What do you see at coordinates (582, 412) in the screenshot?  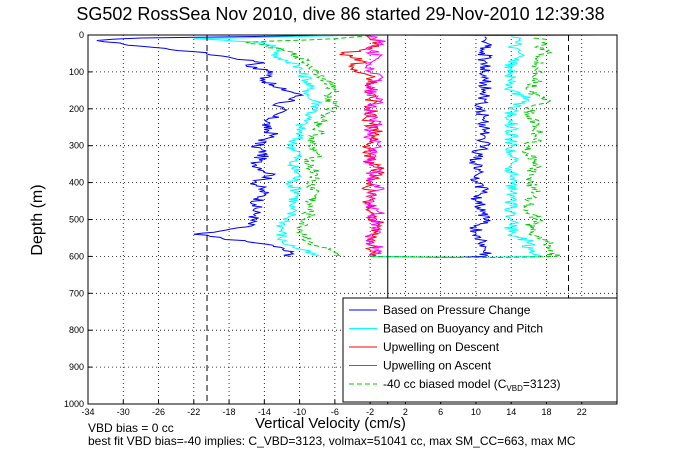 I see `x-tick-label: 22` at bounding box center [582, 412].